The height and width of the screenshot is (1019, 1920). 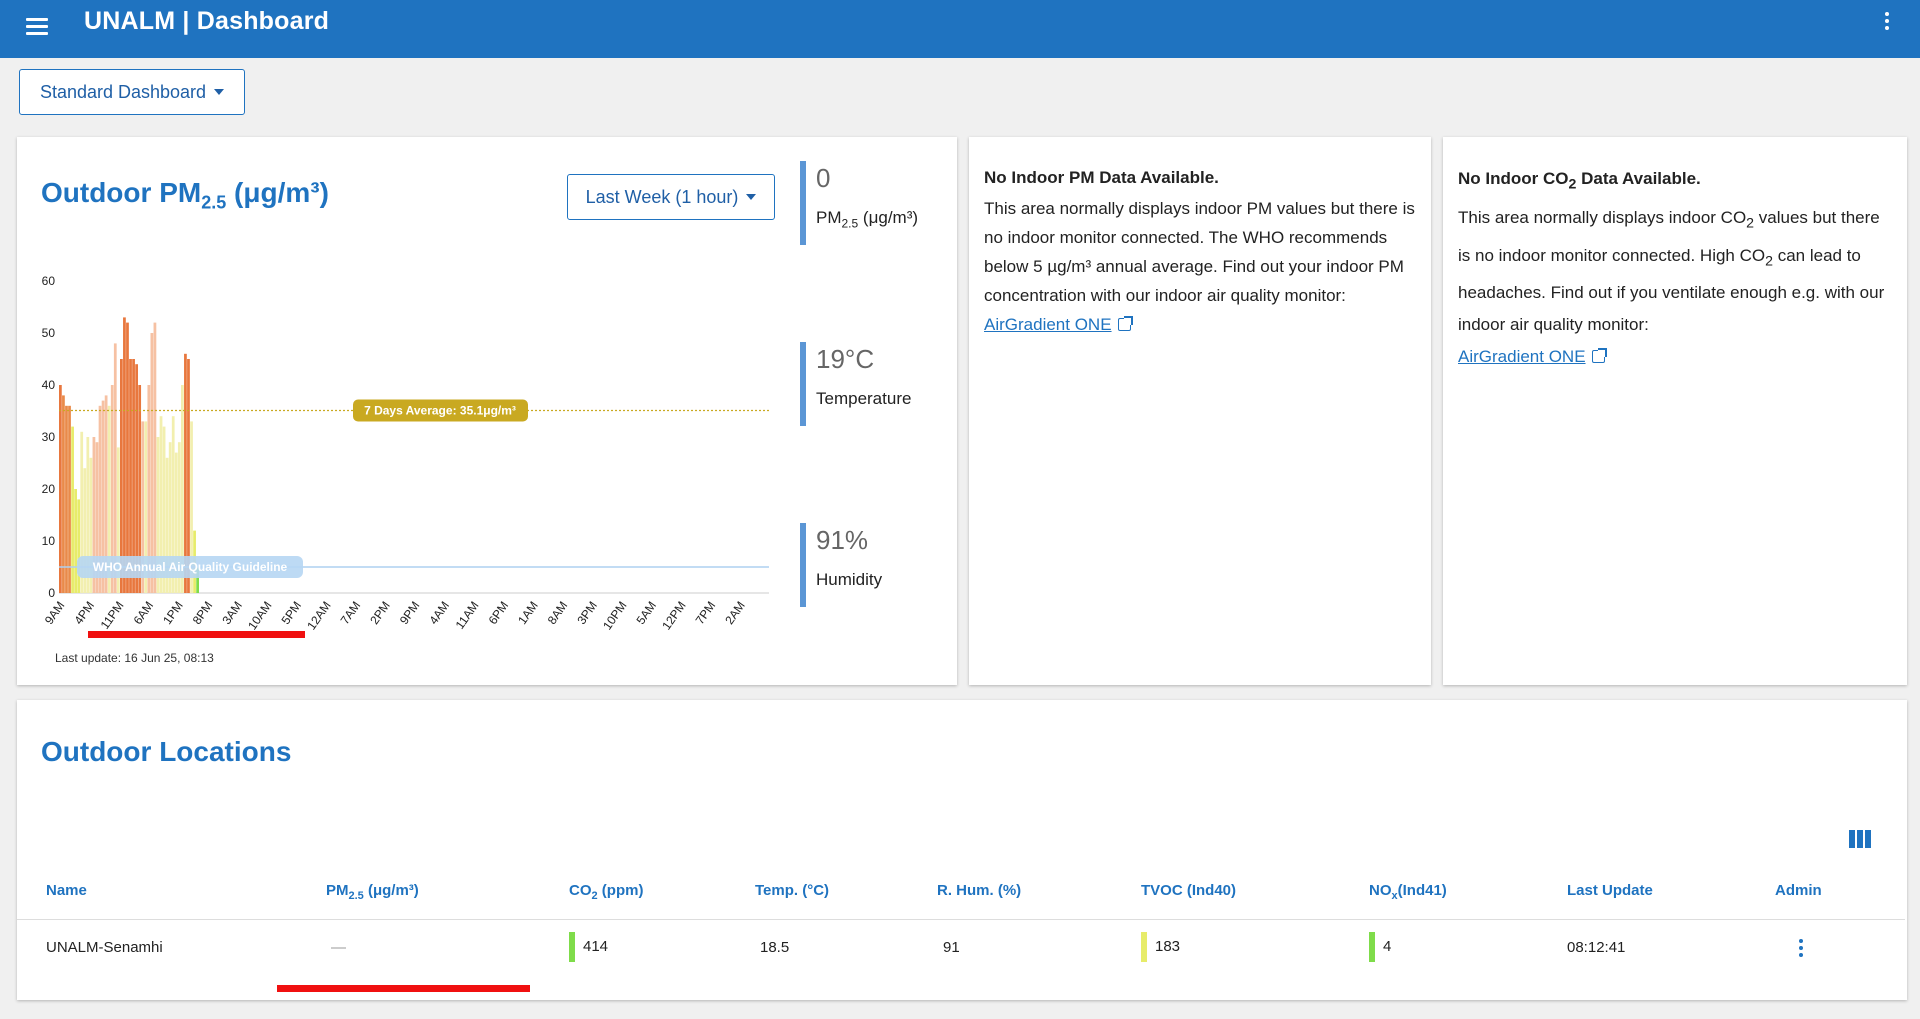 I want to click on cell-nox: 4, so click(x=1380, y=947).